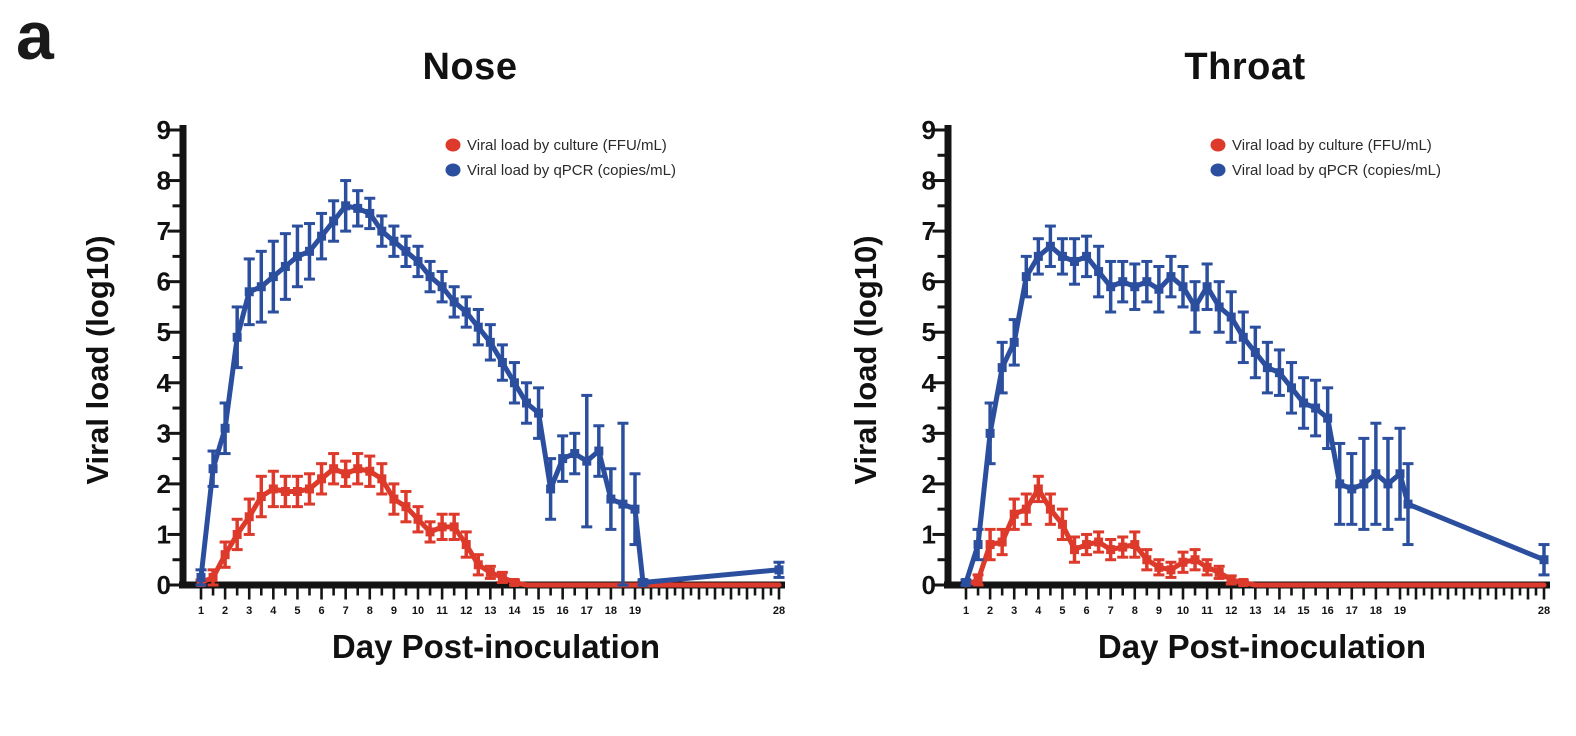  I want to click on nose-qpcr-point-day-16.5, so click(575, 454).